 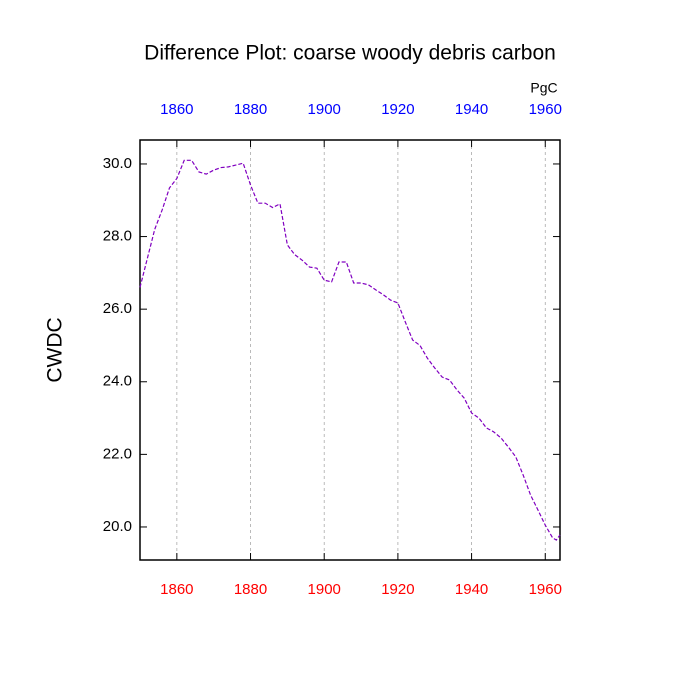 What do you see at coordinates (471, 109) in the screenshot?
I see `x-top-tick-label: 1940` at bounding box center [471, 109].